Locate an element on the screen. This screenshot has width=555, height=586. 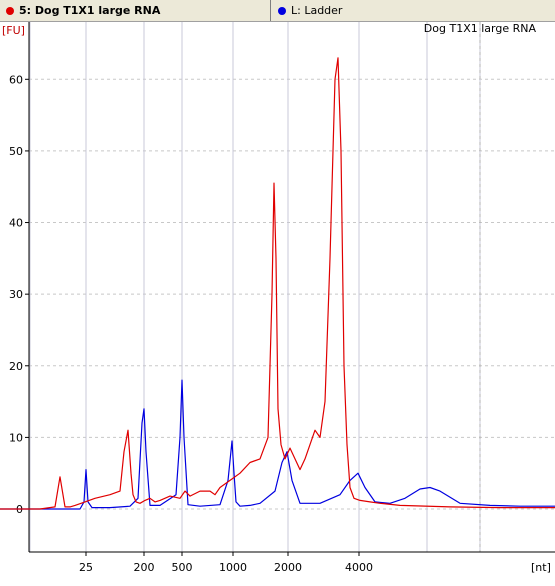
blue-dot-icon is located at coordinates (282, 10).